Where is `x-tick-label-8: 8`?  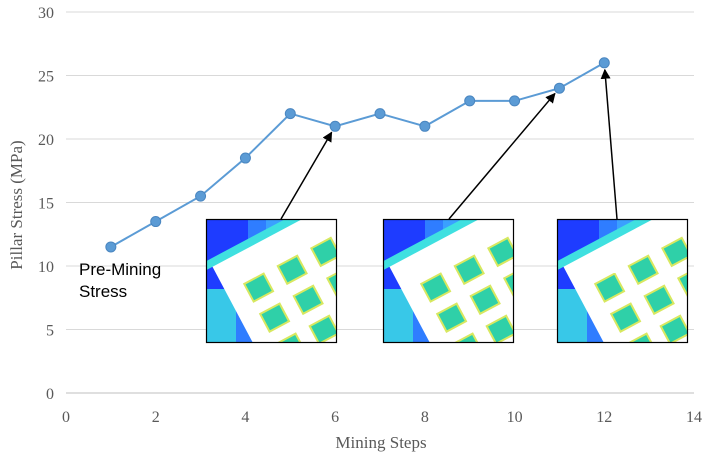 x-tick-label-8: 8 is located at coordinates (425, 417).